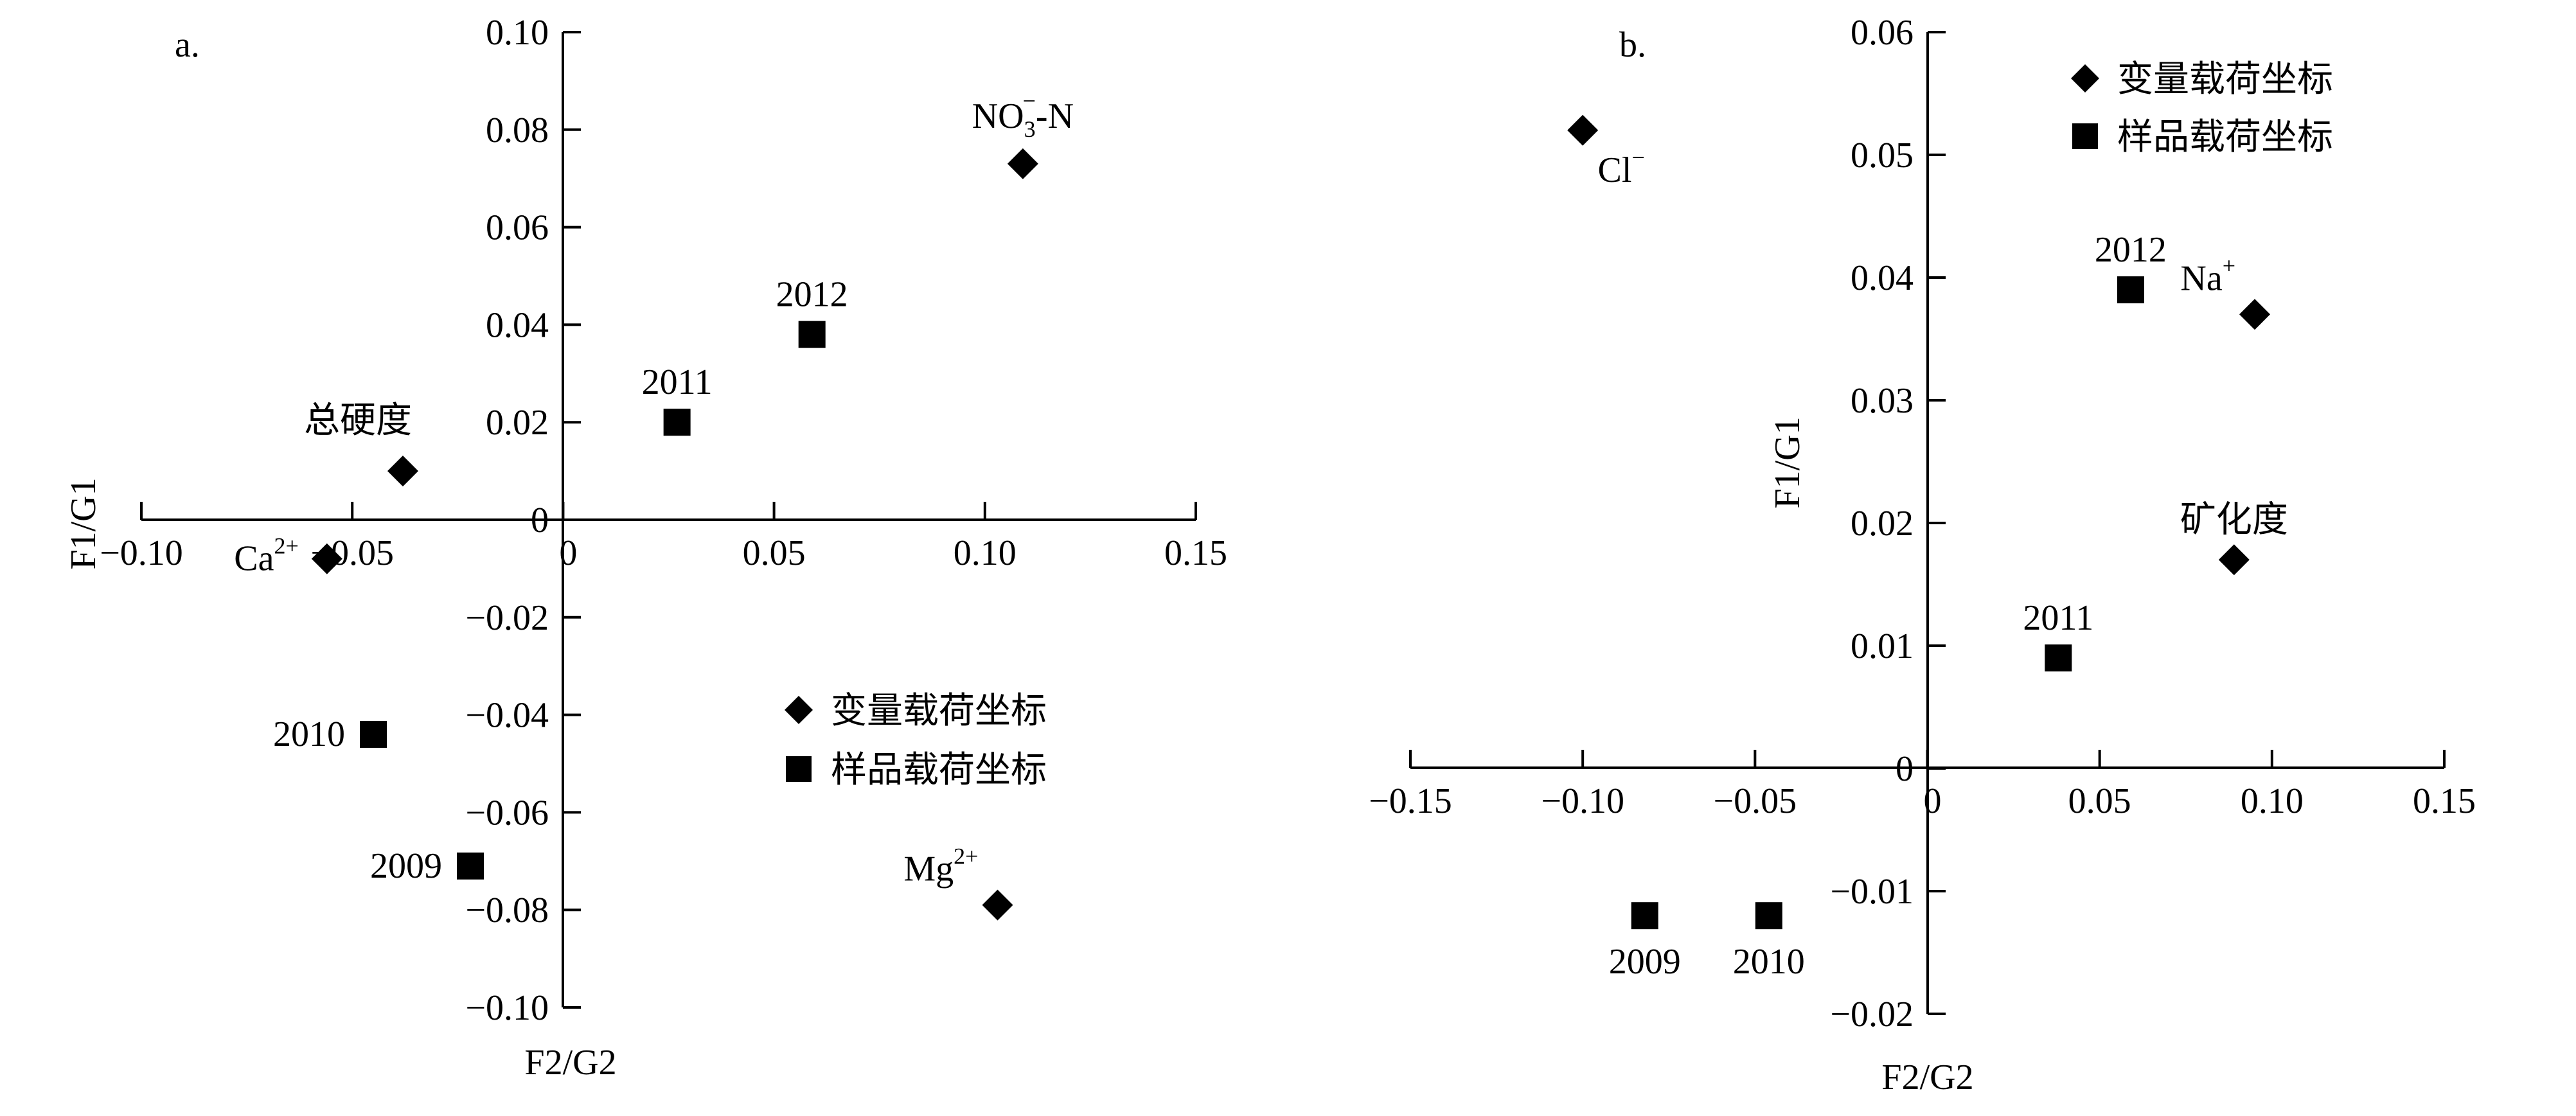  Describe the element at coordinates (2234, 519) in the screenshot. I see `point-label: 矿化度` at that location.